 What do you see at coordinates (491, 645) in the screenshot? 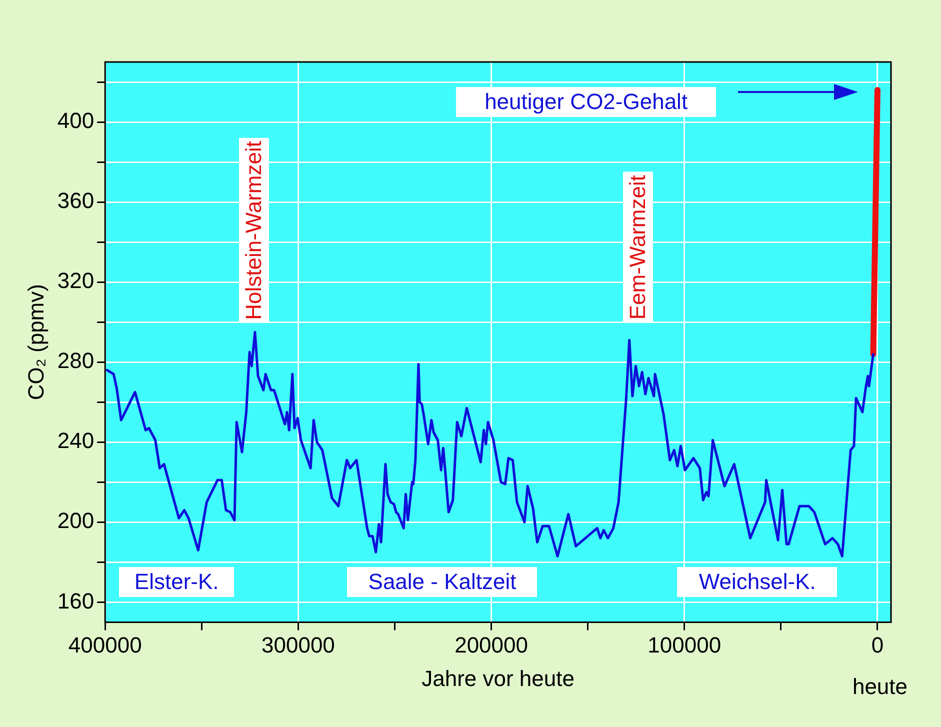
I see `x-tick-label: 200000` at bounding box center [491, 645].